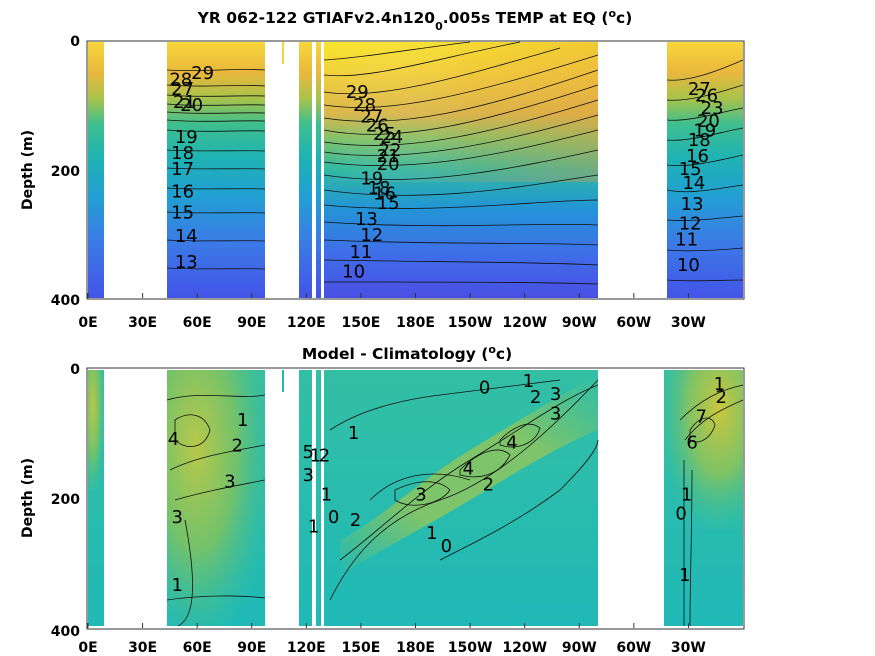 The image size is (875, 656). I want to click on contour-label: 13, so click(186, 262).